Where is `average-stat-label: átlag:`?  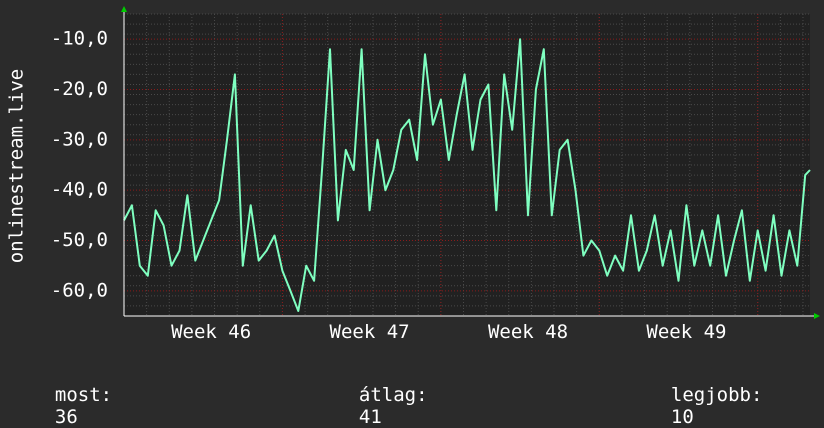
average-stat-label: átlag: is located at coordinates (393, 395).